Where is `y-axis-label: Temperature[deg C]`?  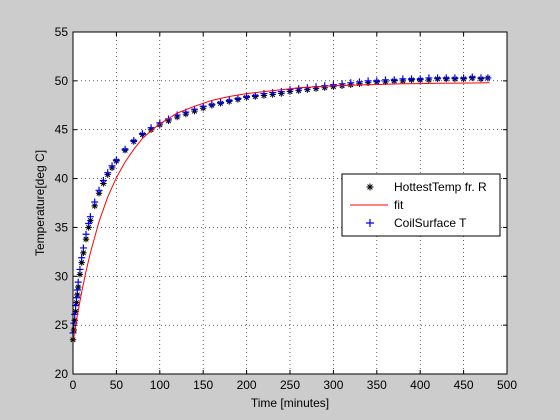 y-axis-label: Temperature[deg C] is located at coordinates (40, 203).